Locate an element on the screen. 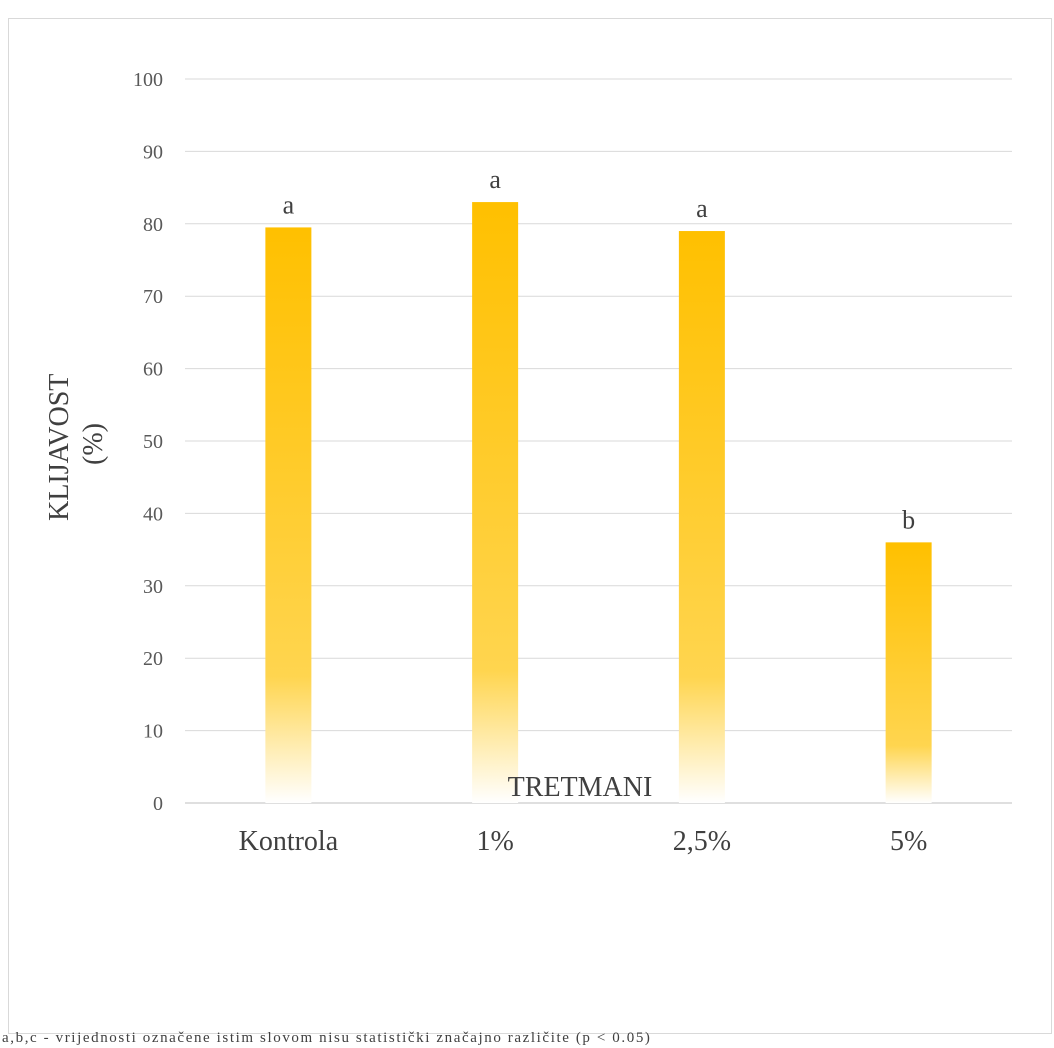  y-axis-title-line-2: (%) is located at coordinates (93, 444).